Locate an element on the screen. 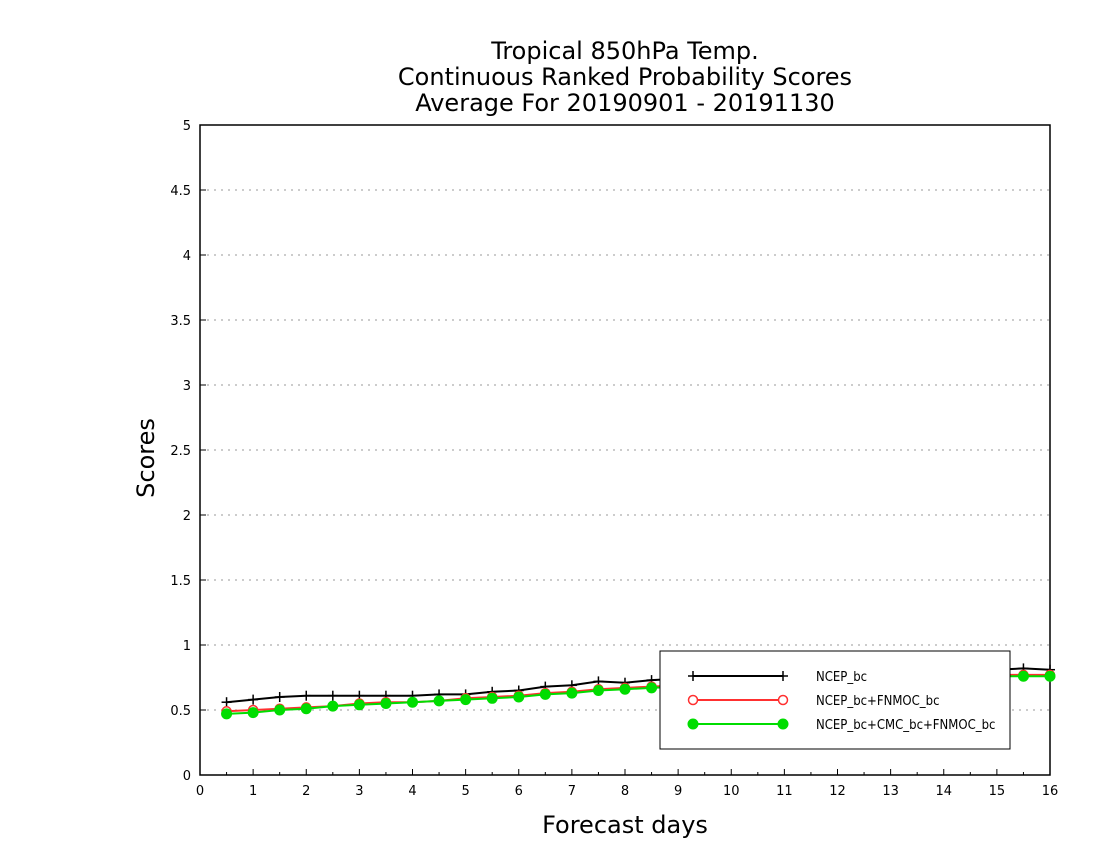 Image resolution: width=1100 pixels, height=850 pixels. x-axis: 0 1 2 3 4 5 6 7 8 9 10 11 12 13 14 15 16 is located at coordinates (627, 784).